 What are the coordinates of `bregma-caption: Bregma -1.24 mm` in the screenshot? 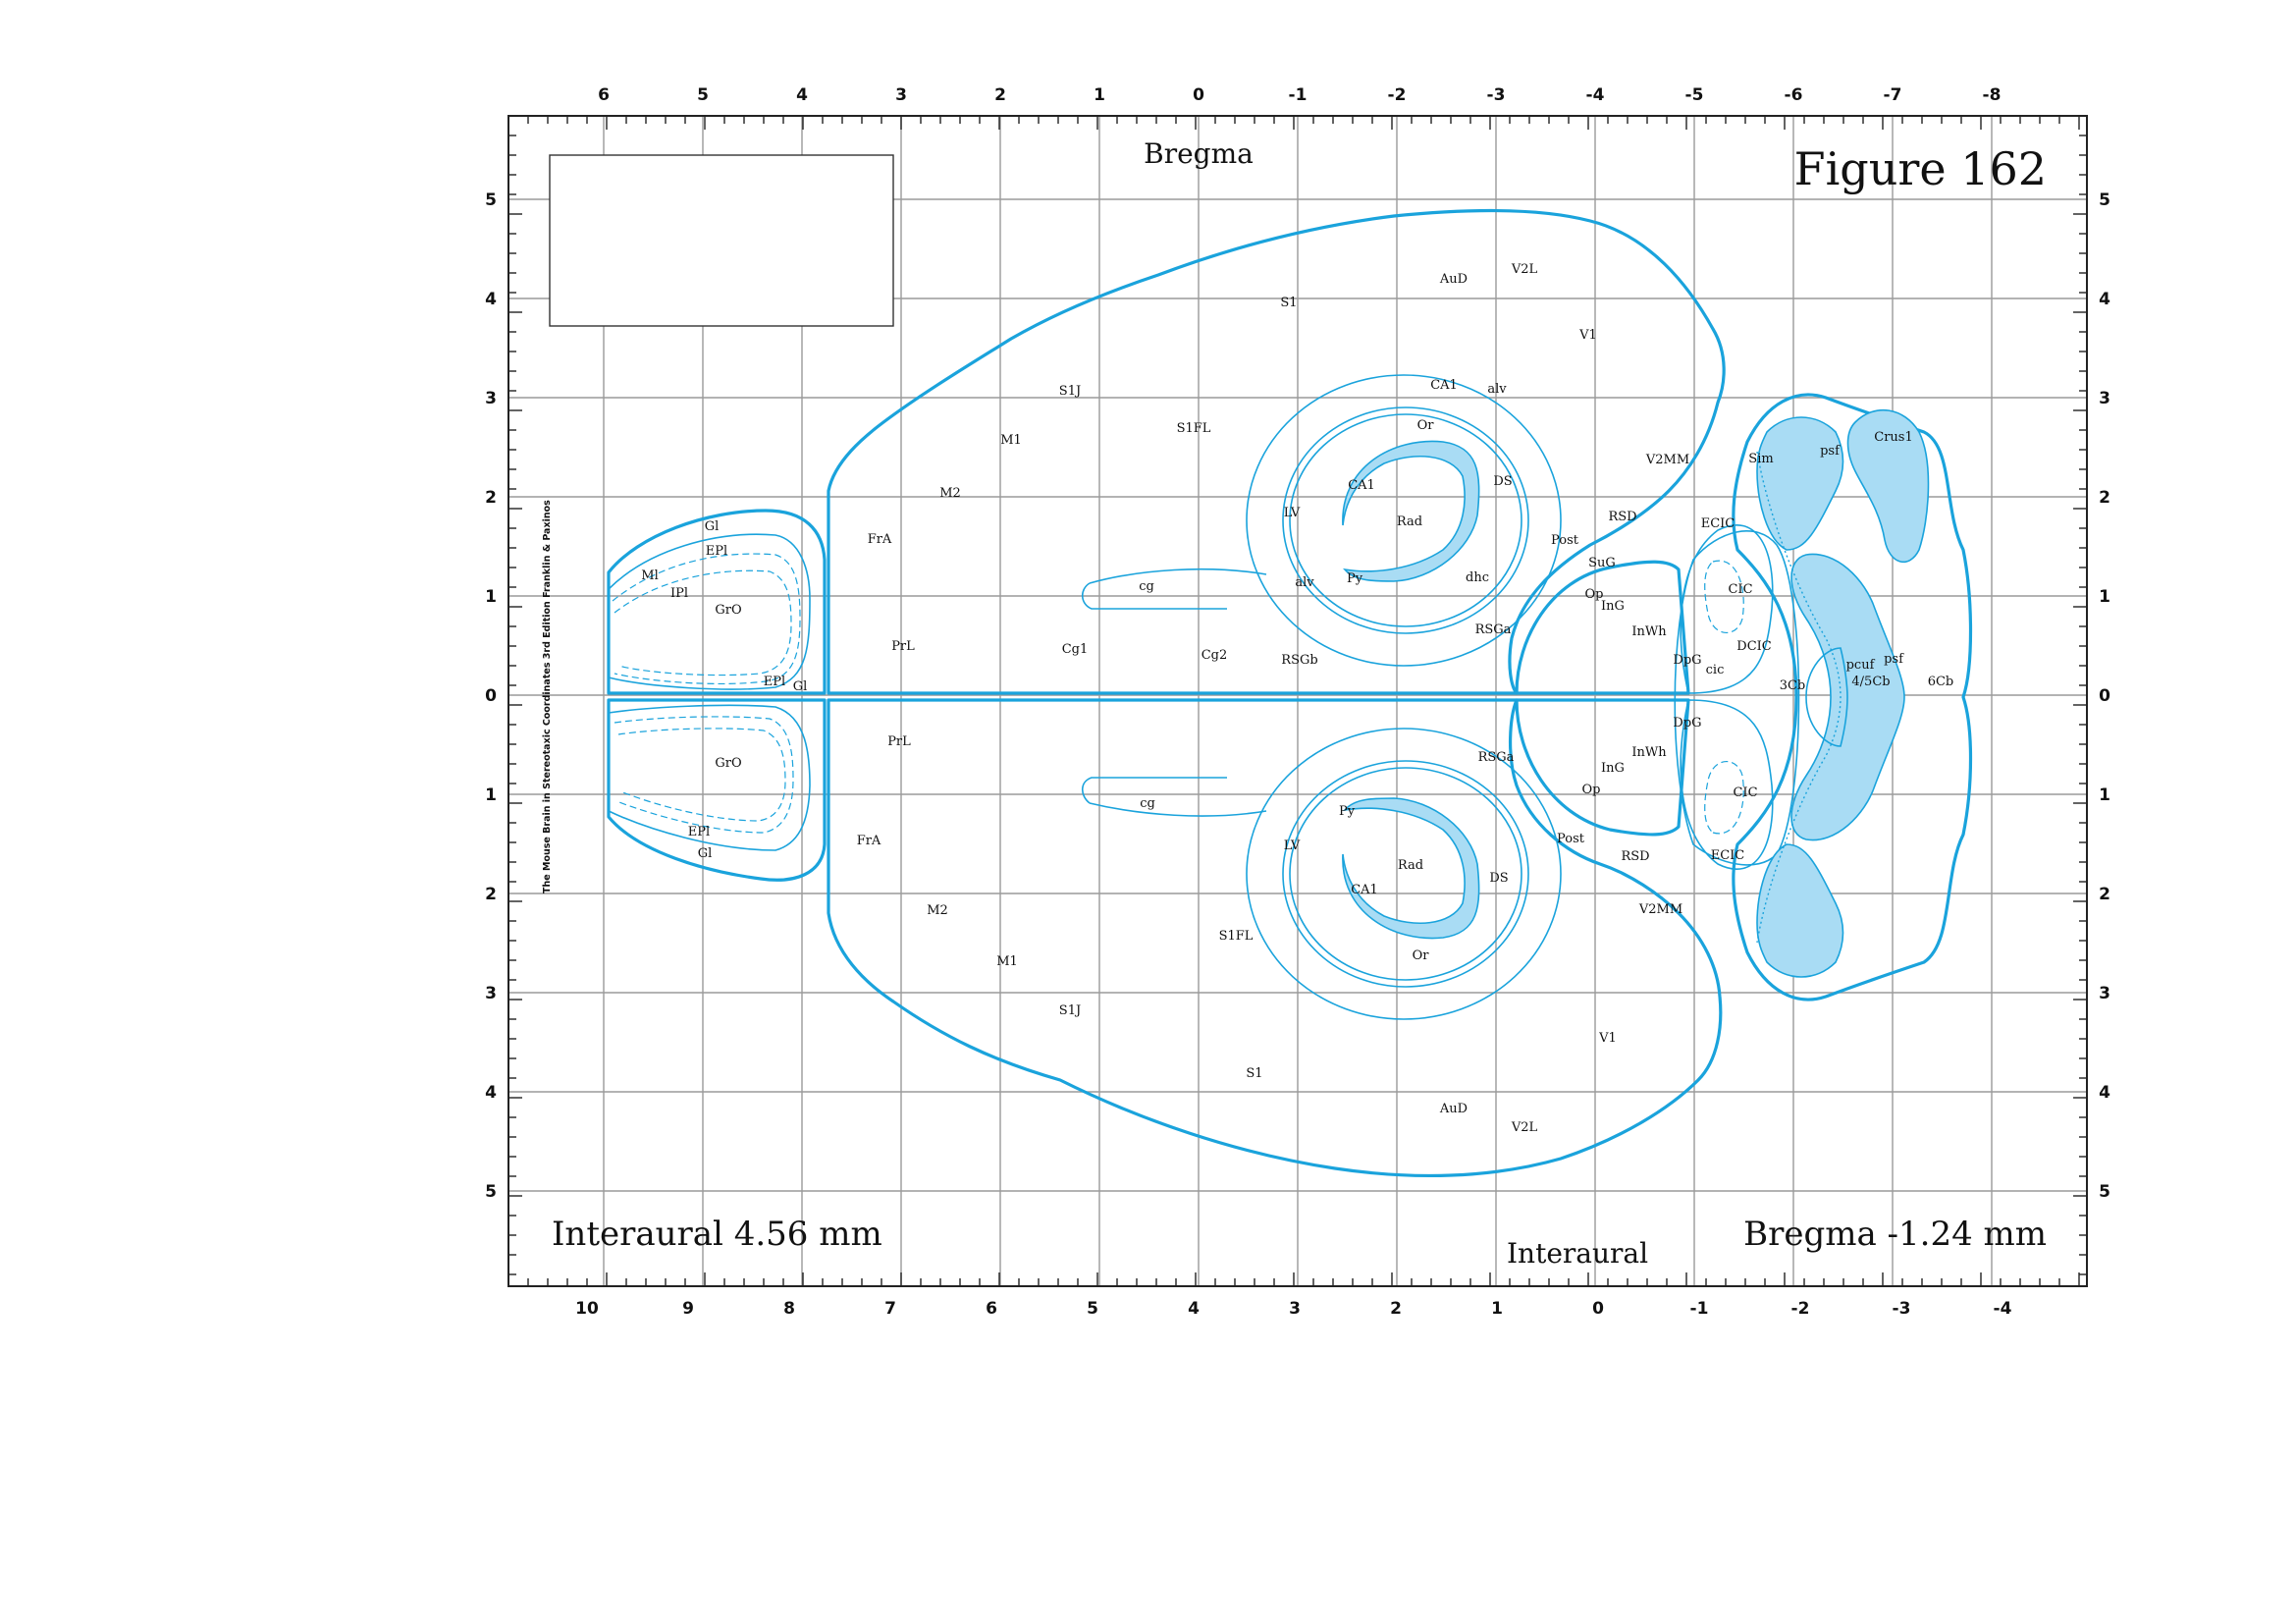 It's located at (1895, 1234).